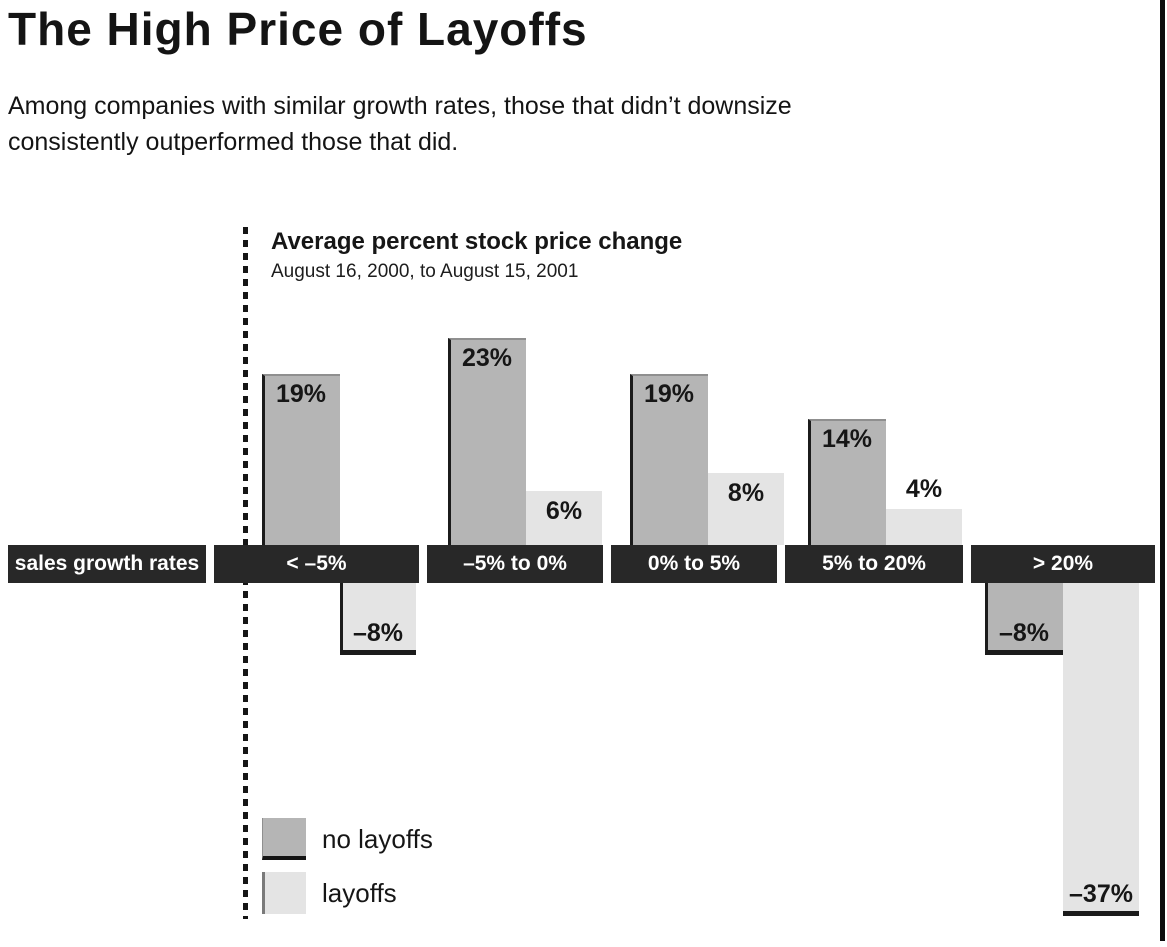 This screenshot has width=1167, height=947. I want to click on bar-value-label-no-layoffs-1: 23%, so click(487, 358).